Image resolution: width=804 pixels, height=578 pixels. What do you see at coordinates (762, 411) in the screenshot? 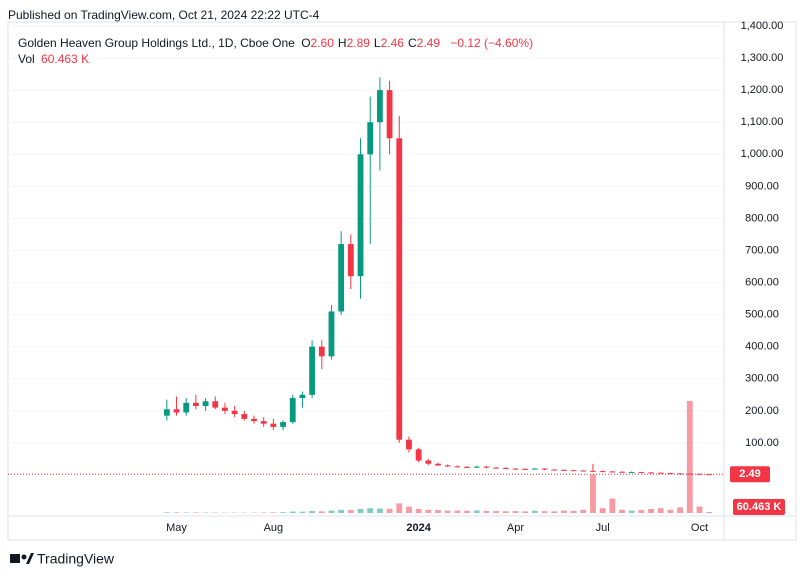
I see `y-tick-label: 200.00` at bounding box center [762, 411].